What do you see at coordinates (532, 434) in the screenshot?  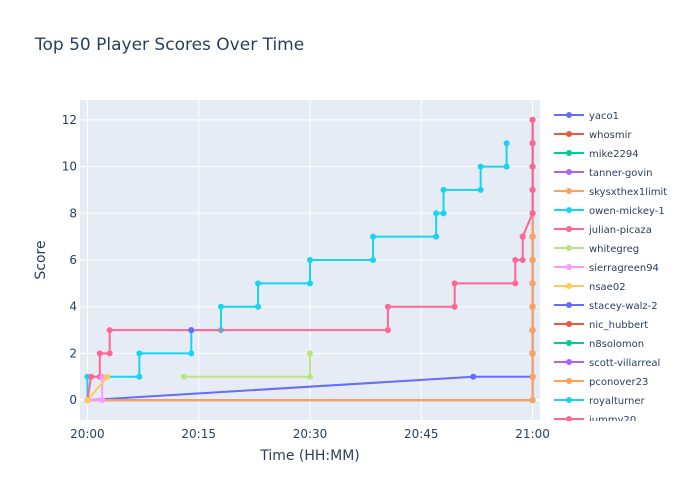 I see `x-tick-label: 21:00` at bounding box center [532, 434].